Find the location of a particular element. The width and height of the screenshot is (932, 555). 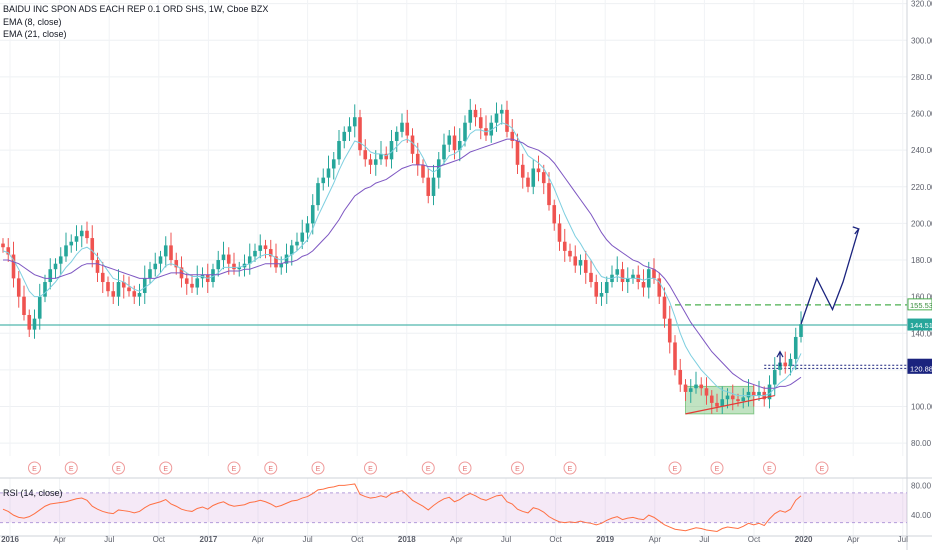

projection-path is located at coordinates (830, 276).